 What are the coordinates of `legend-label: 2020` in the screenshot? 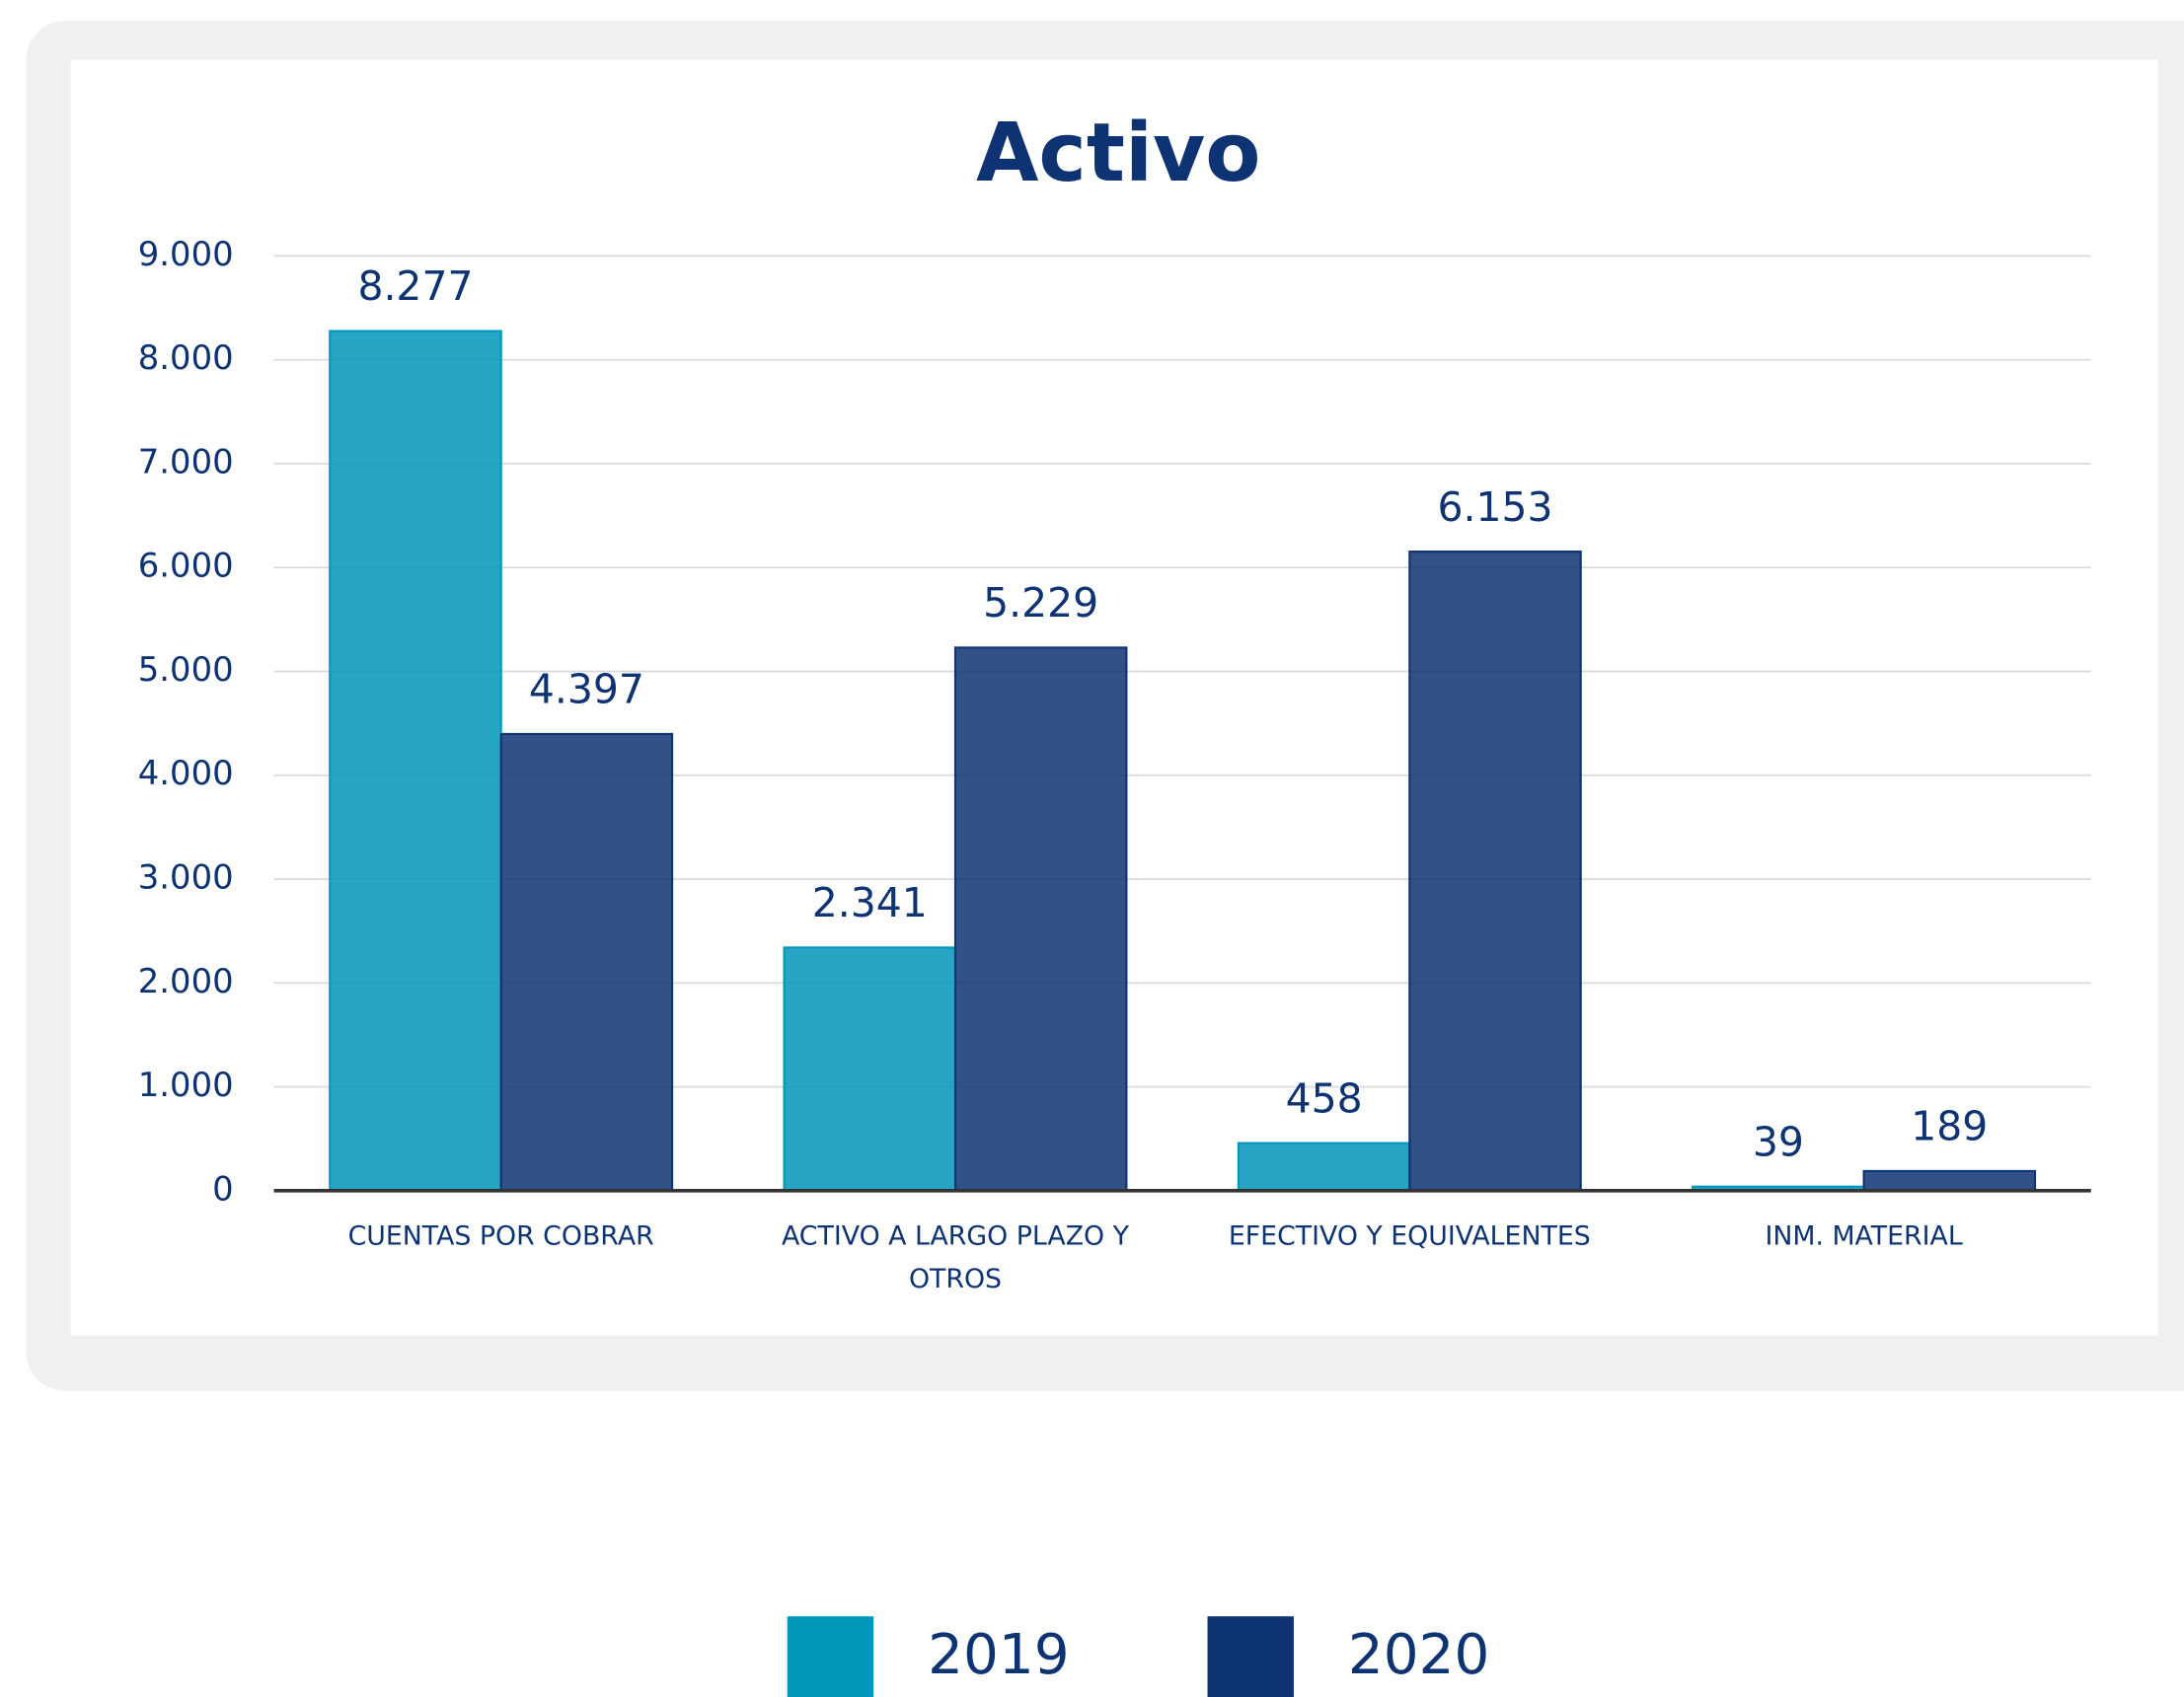 It's located at (1418, 1655).